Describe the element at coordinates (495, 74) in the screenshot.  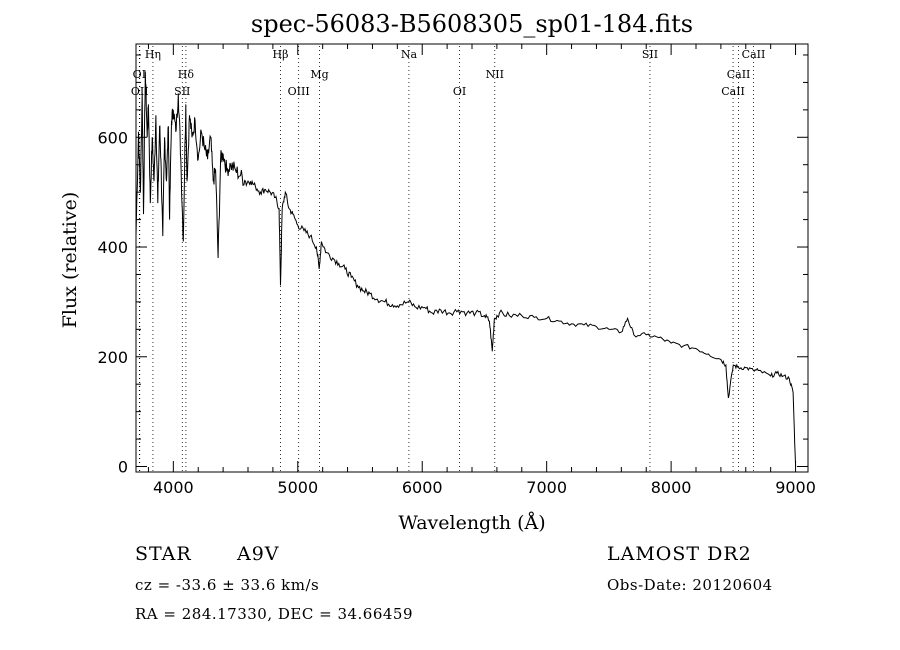
I see `line-marker-label: NII` at that location.